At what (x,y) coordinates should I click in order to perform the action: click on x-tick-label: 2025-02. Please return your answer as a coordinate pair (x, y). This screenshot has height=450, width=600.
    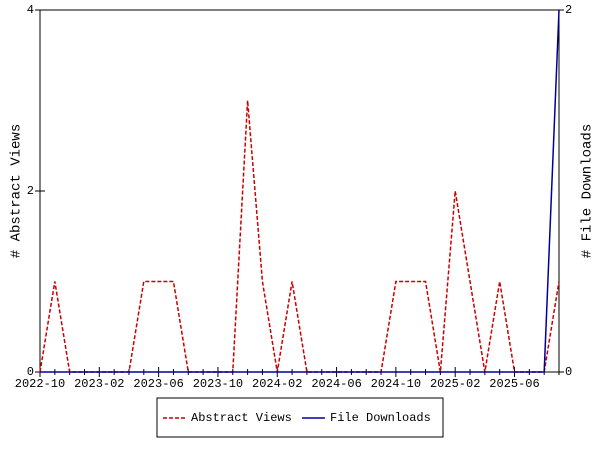
    Looking at the image, I should click on (455, 384).